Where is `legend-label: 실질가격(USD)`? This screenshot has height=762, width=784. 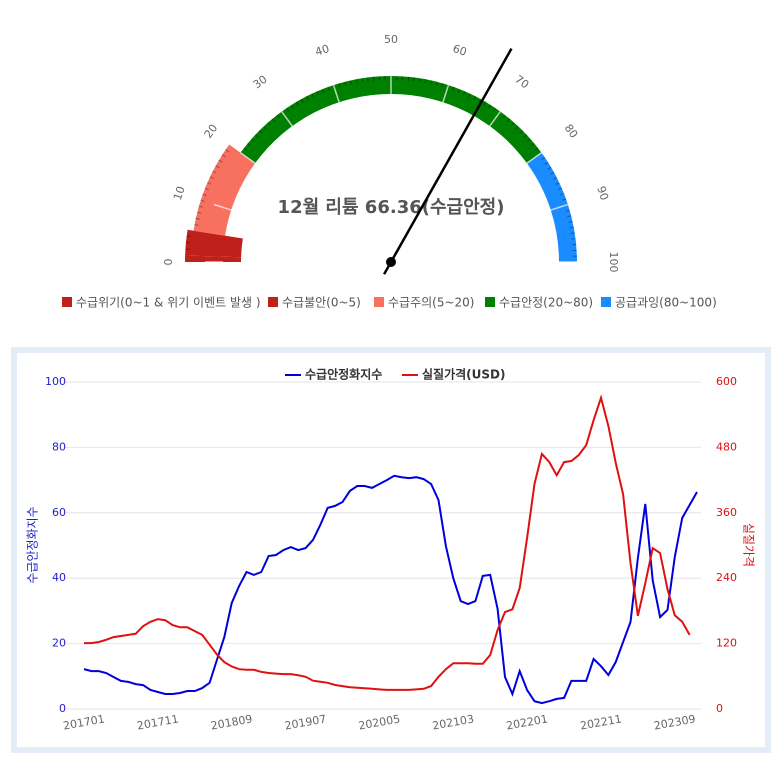 legend-label: 실질가격(USD) is located at coordinates (463, 374).